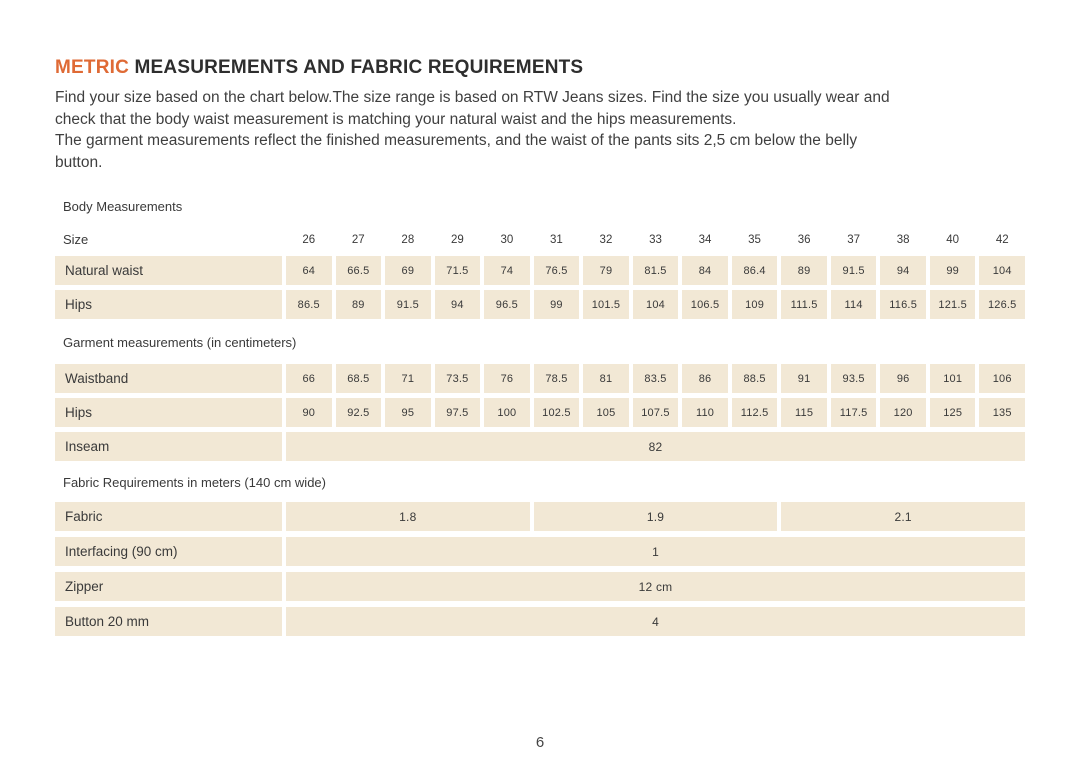  I want to click on table-cell: 100, so click(507, 413).